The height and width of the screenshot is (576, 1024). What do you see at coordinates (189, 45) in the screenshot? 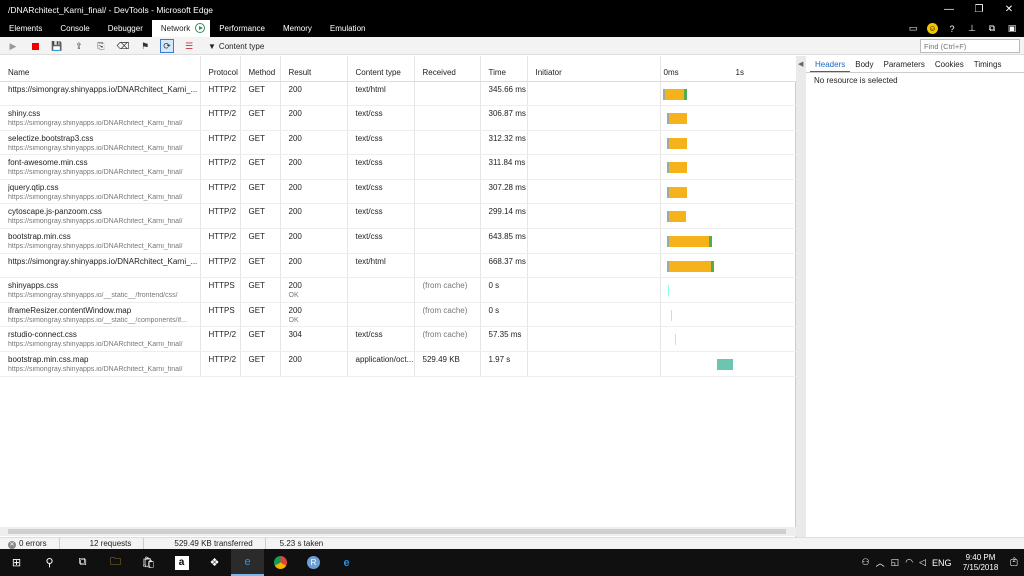
I see `clear-on-navigate-icon: ☰` at bounding box center [189, 45].